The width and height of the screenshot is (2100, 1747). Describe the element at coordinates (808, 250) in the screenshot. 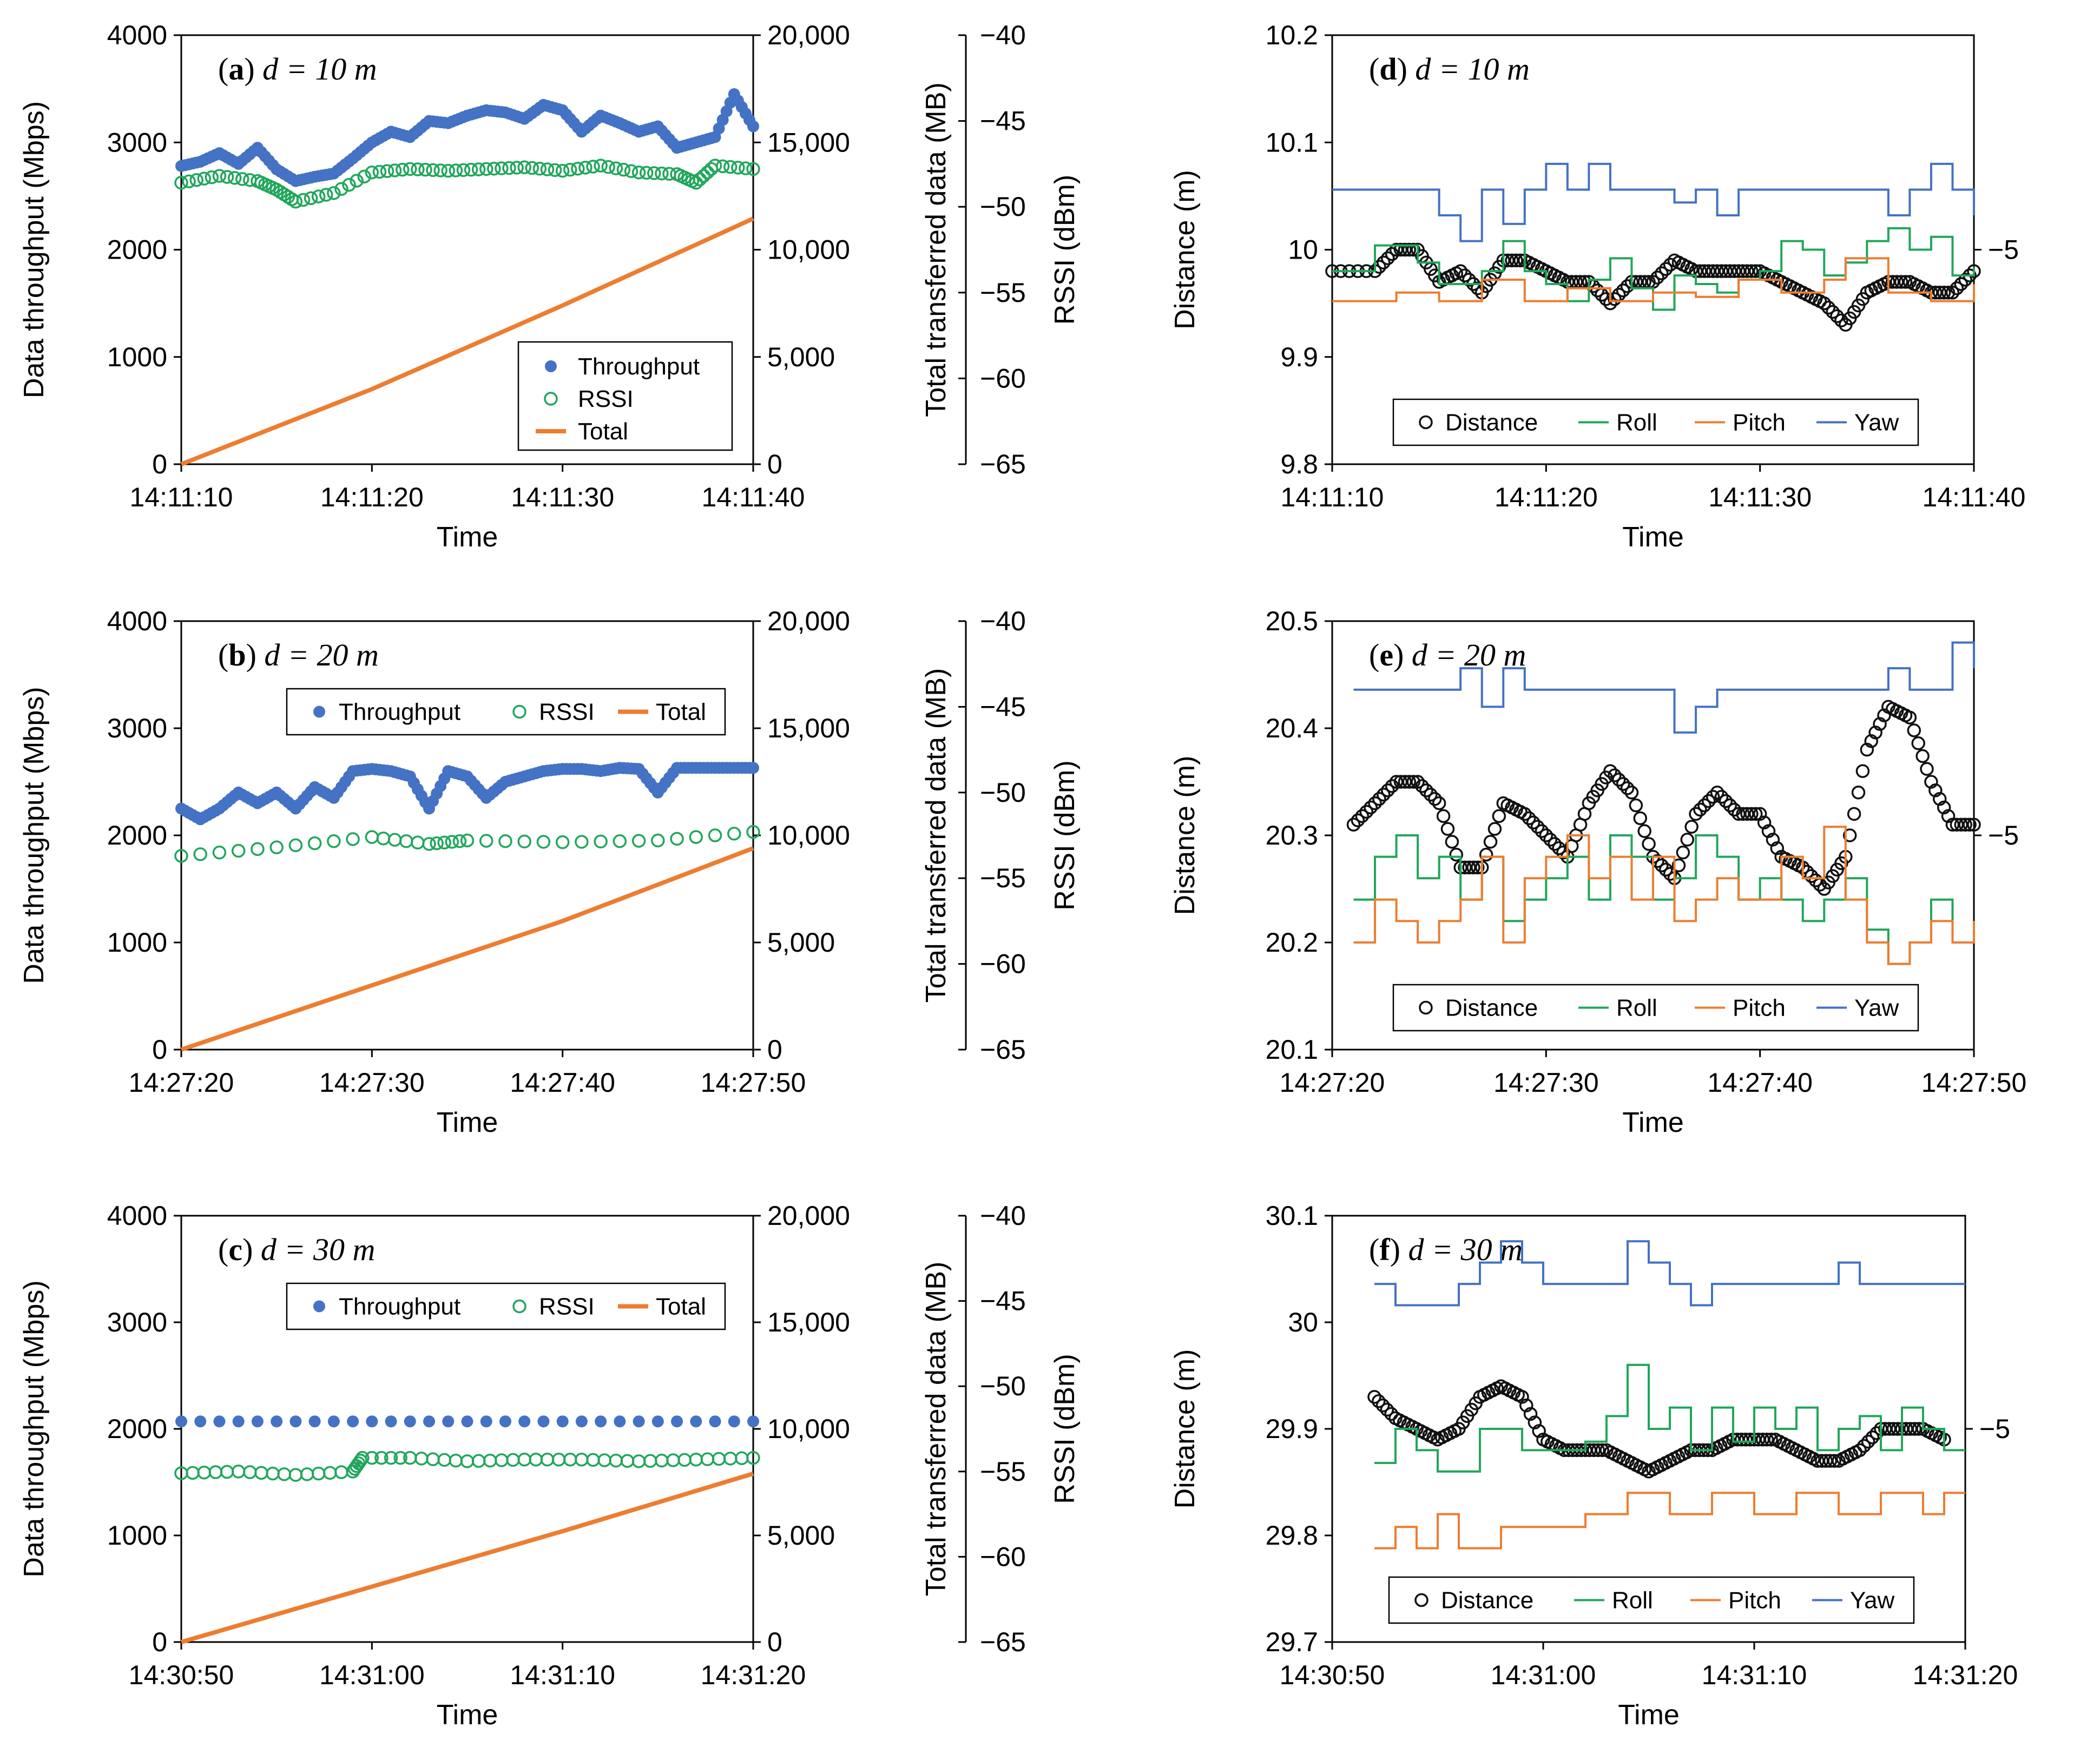

I see `y2-tick-label: 10,000` at that location.